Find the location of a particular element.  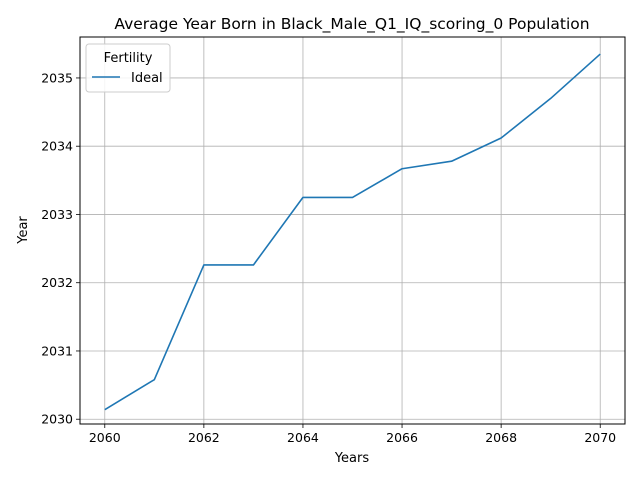

x-tick-label: 2068 is located at coordinates (501, 437).